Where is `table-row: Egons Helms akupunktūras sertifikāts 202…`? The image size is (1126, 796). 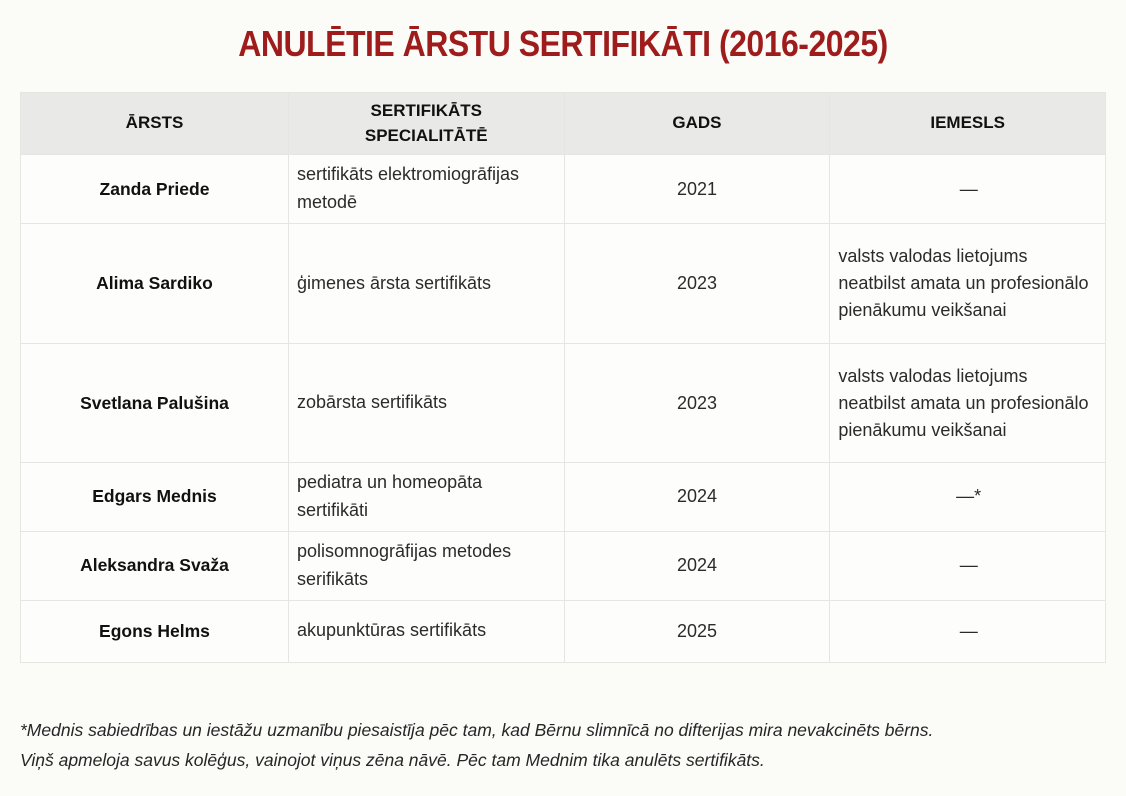
table-row: Egons Helms akupunktūras sertifikāts 202… is located at coordinates (563, 631).